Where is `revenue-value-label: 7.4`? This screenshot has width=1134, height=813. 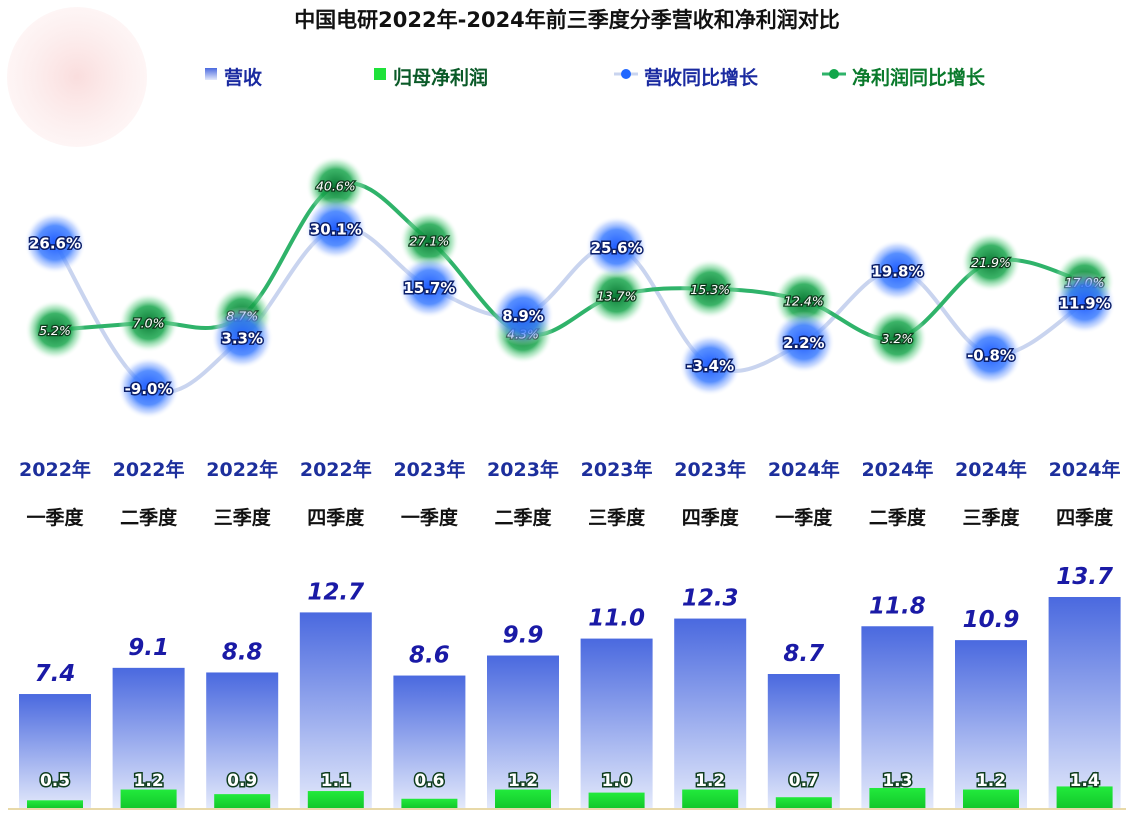 revenue-value-label: 7.4 is located at coordinates (55, 674).